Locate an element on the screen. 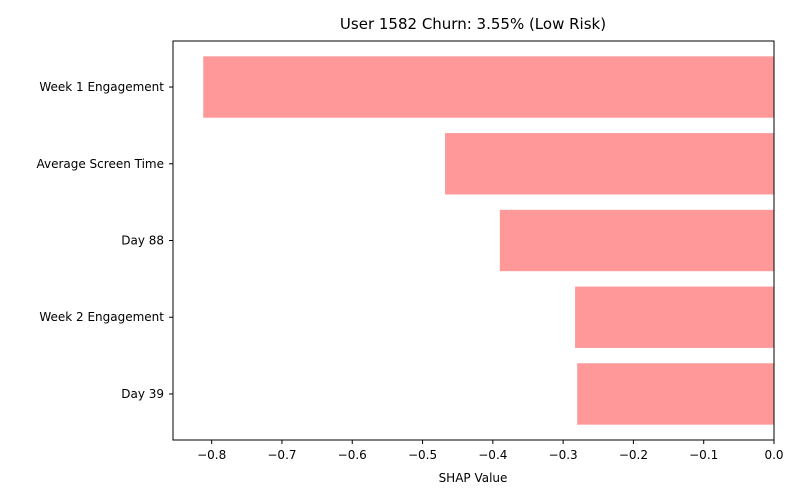 This screenshot has width=800, height=500. x-axis-title: SHAP Value is located at coordinates (473, 478).